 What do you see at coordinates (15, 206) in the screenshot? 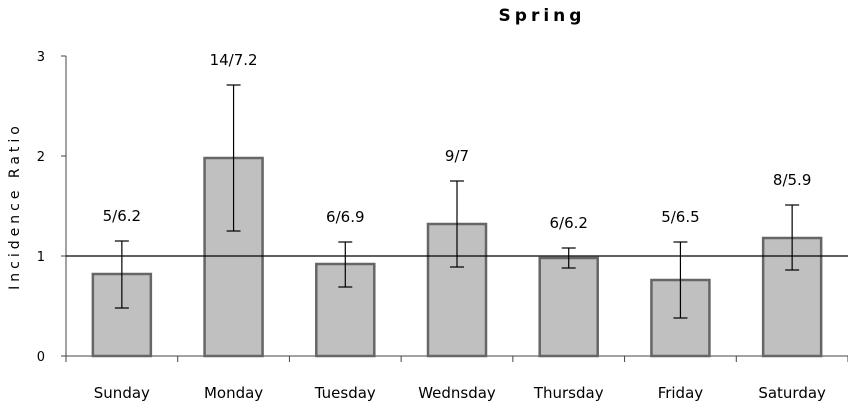
I see `y-axis-label: Incidence Ratio` at bounding box center [15, 206].